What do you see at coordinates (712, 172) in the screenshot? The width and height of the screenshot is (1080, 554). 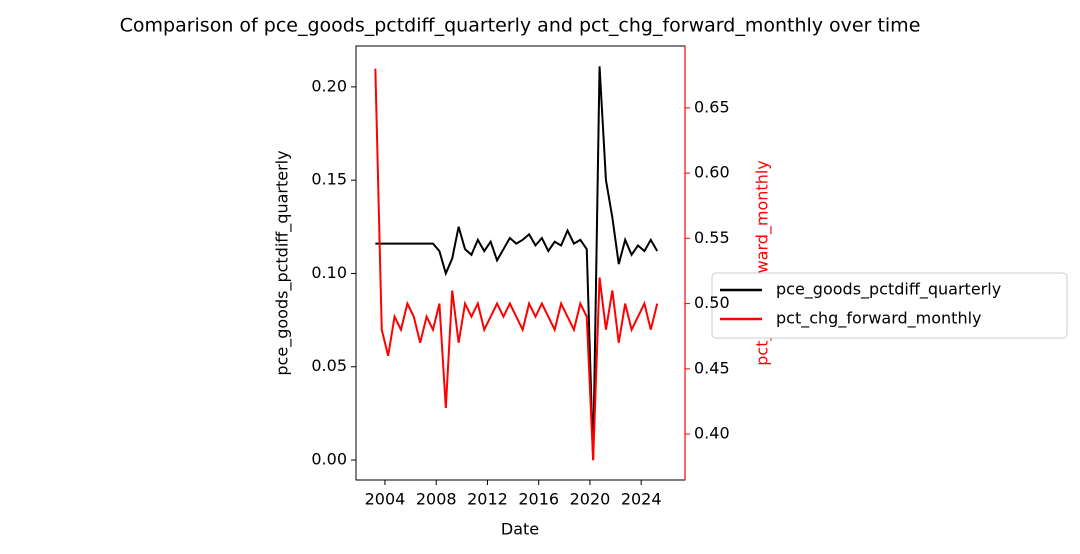 I see `y2-tick-label: 0.60` at bounding box center [712, 172].